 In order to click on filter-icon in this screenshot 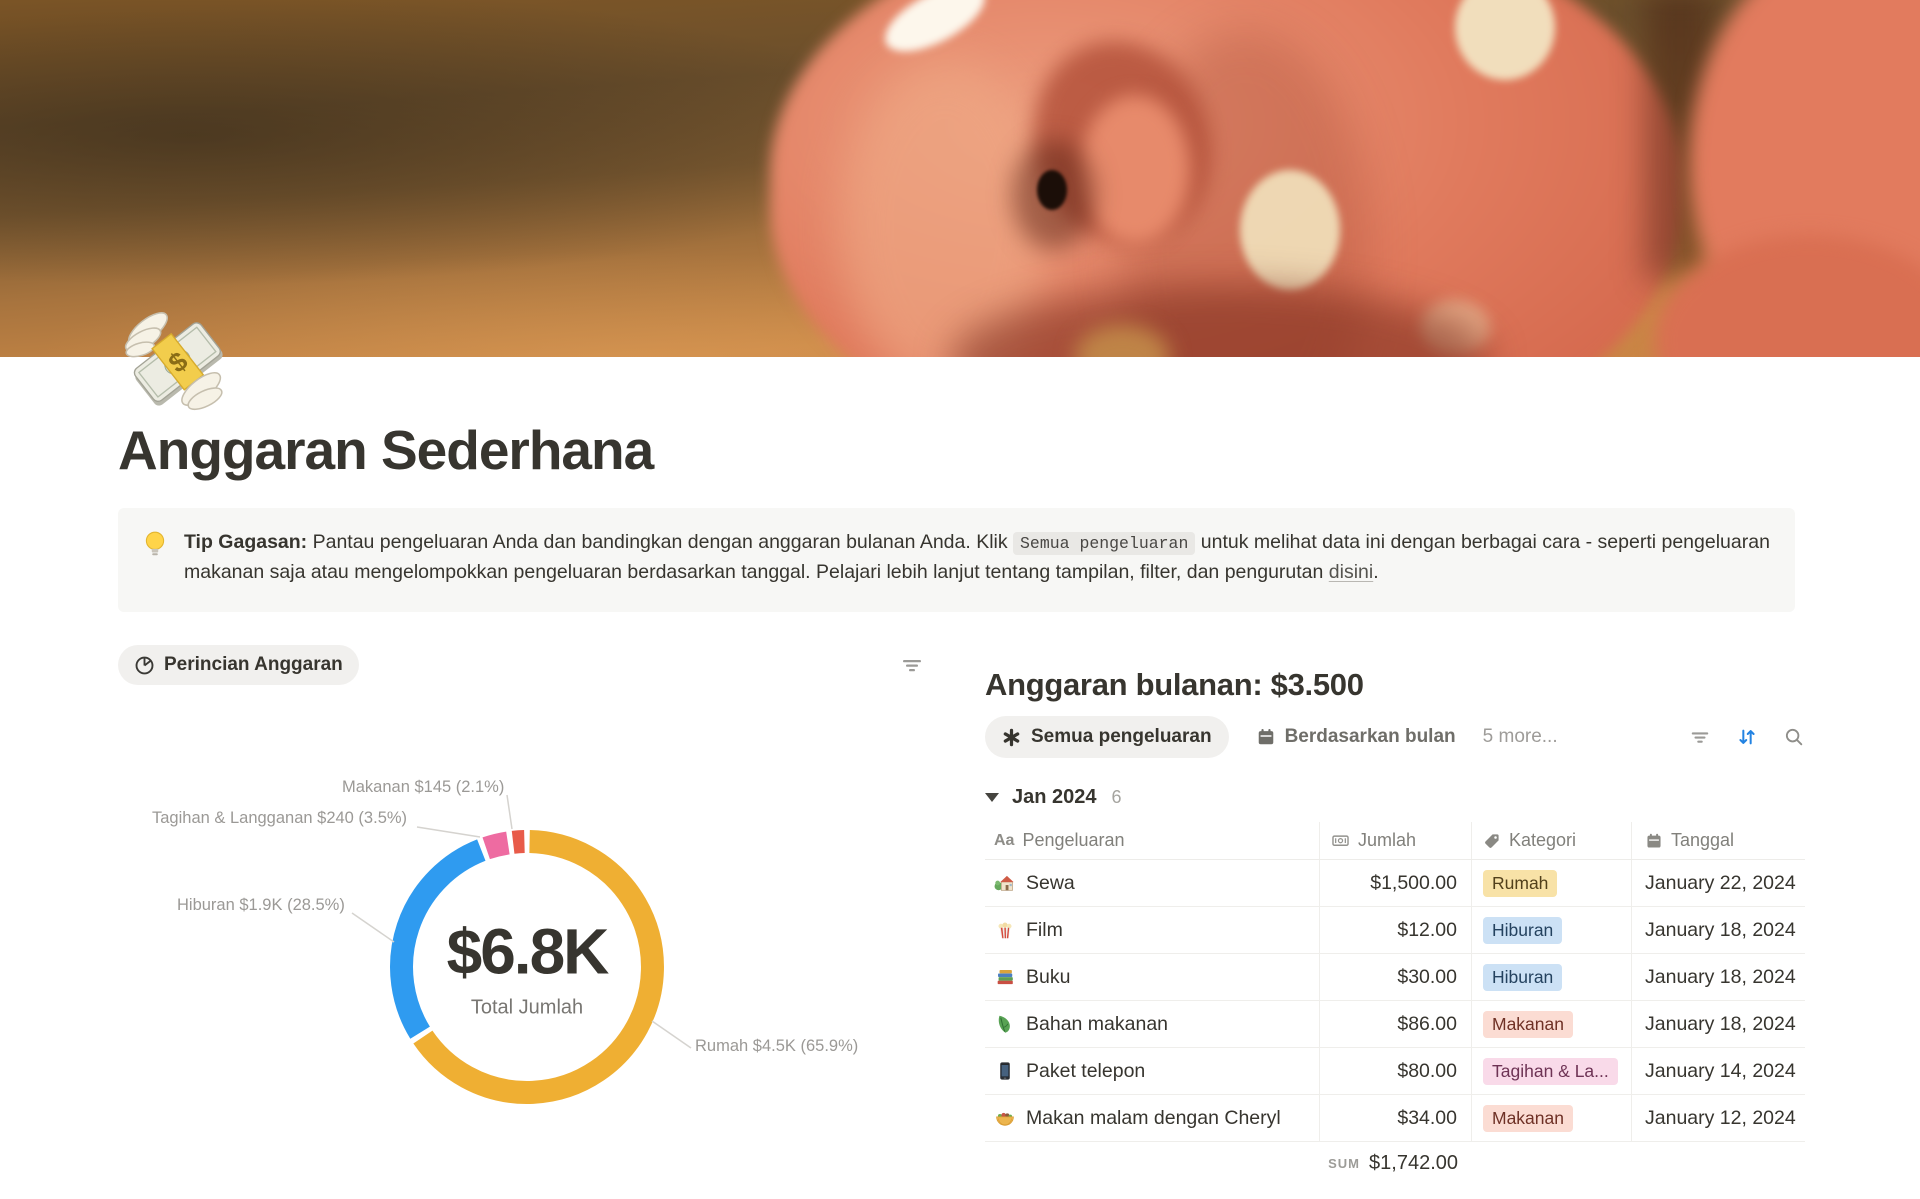, I will do `click(1700, 737)`.